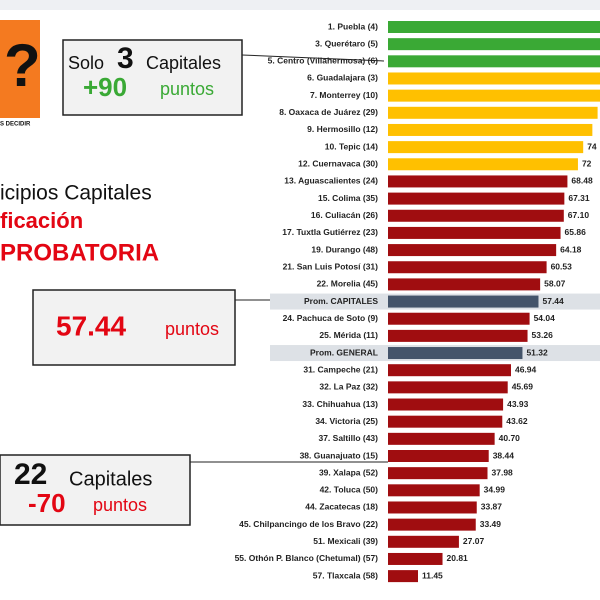  I want to click on category-label: 16. Culiacán (26), so click(344, 215).